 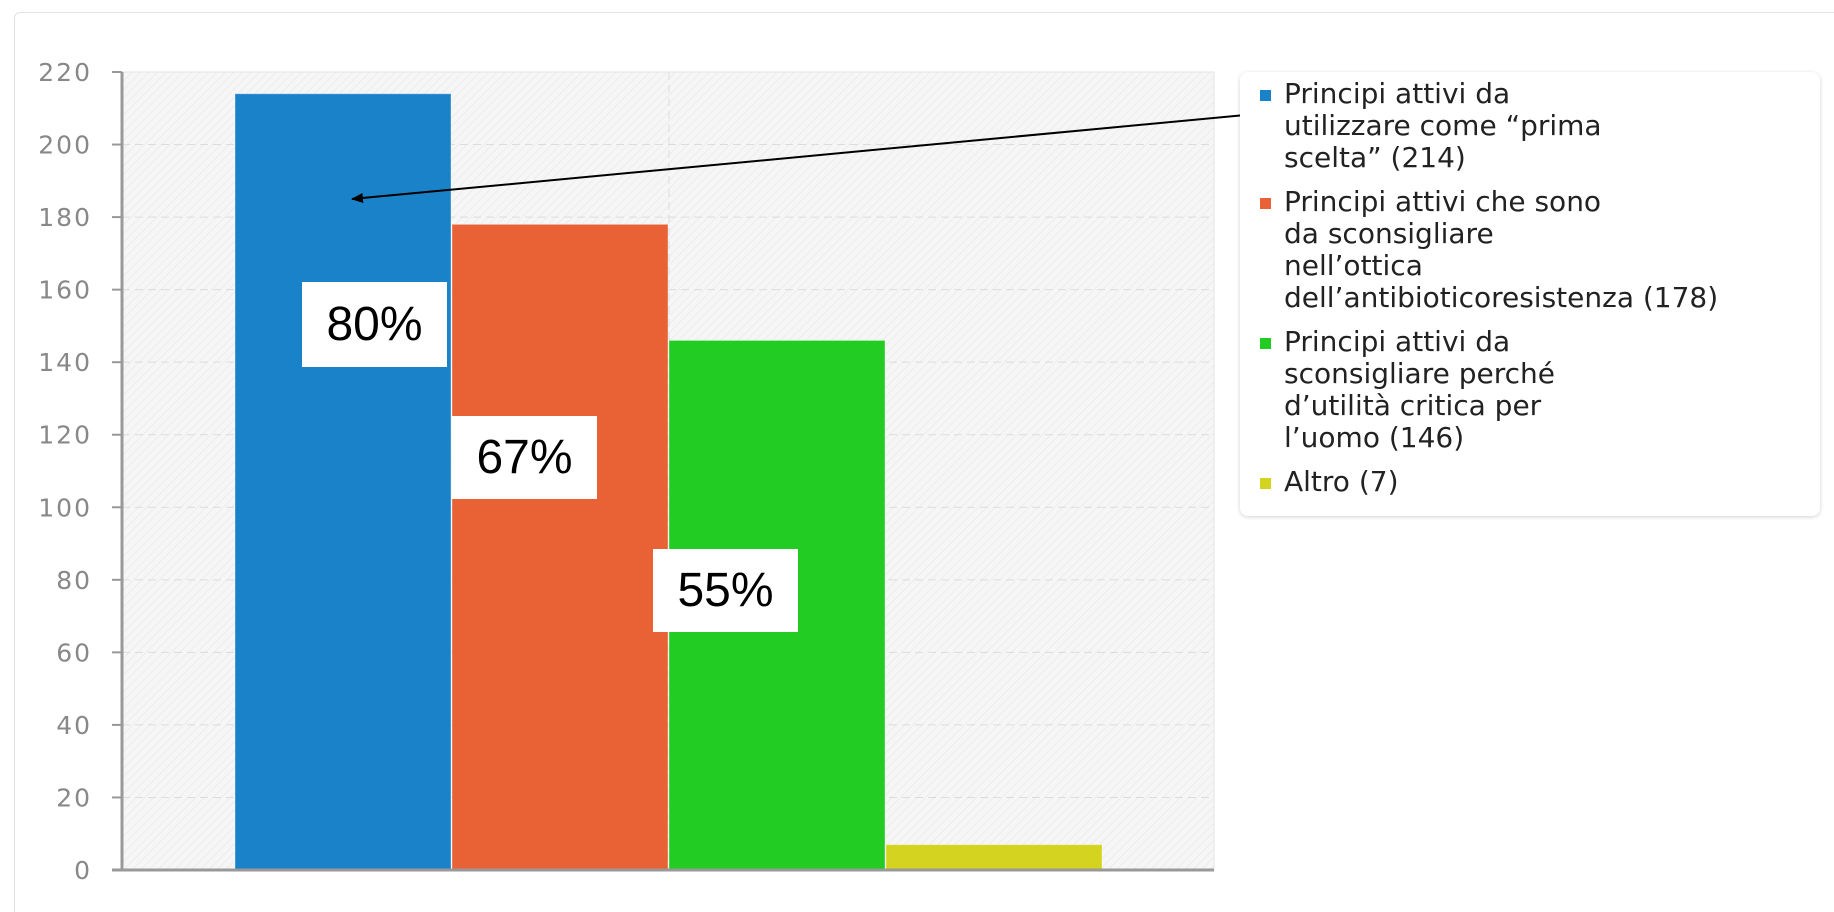 What do you see at coordinates (83, 870) in the screenshot?
I see `y-tick-label: 0` at bounding box center [83, 870].